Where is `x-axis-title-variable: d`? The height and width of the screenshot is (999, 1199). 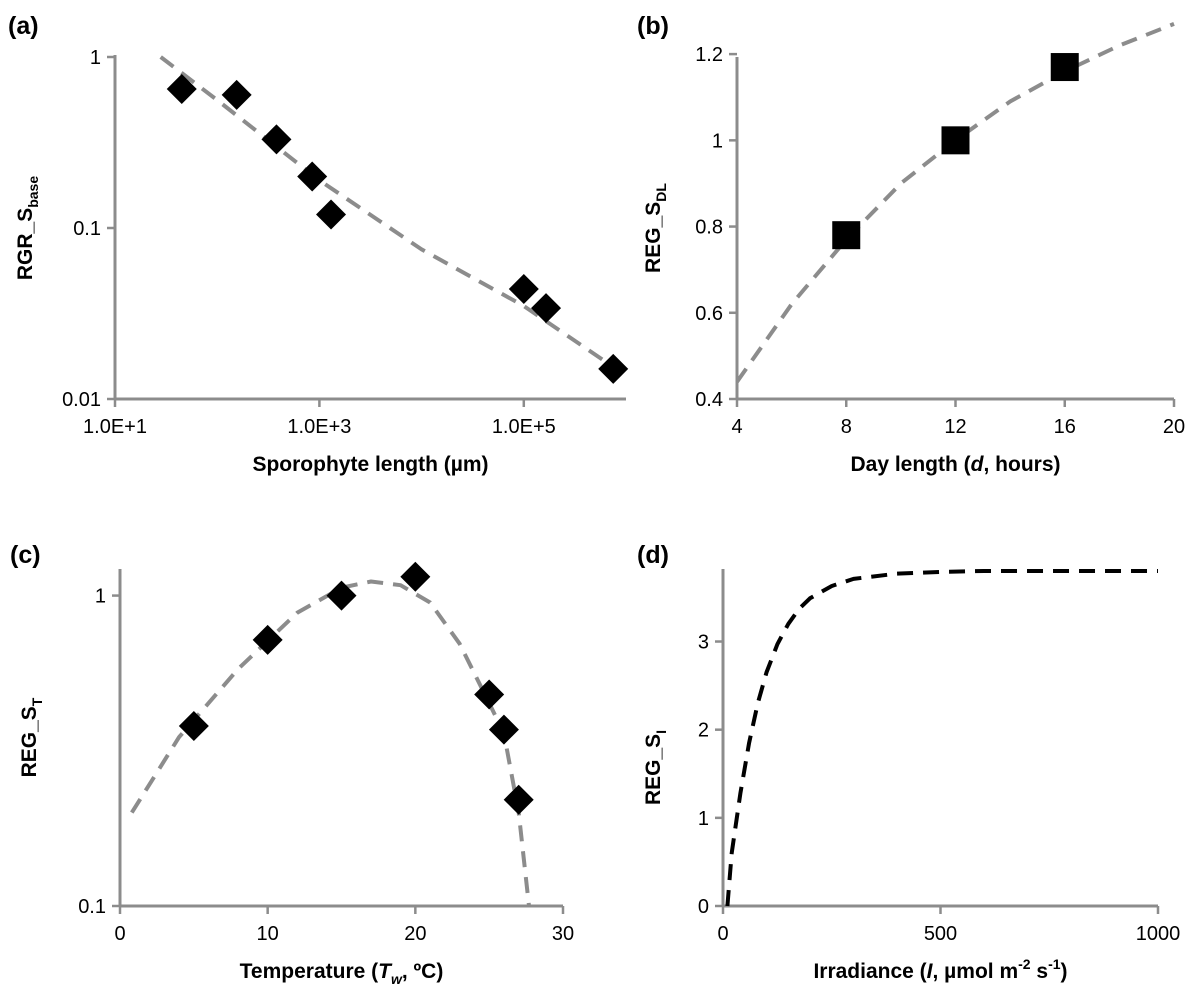 x-axis-title-variable: d is located at coordinates (978, 464).